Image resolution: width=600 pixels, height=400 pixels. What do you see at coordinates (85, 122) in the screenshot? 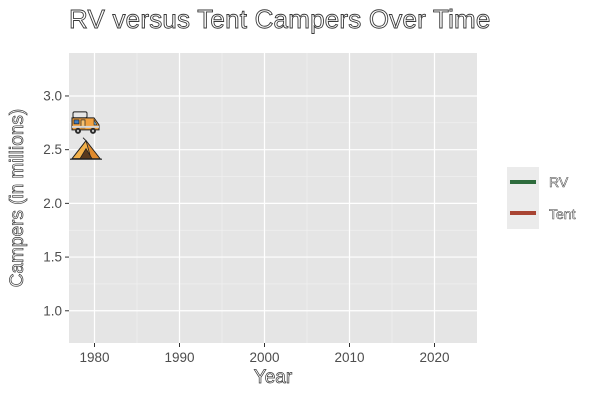
I see `rv-icon` at bounding box center [85, 122].